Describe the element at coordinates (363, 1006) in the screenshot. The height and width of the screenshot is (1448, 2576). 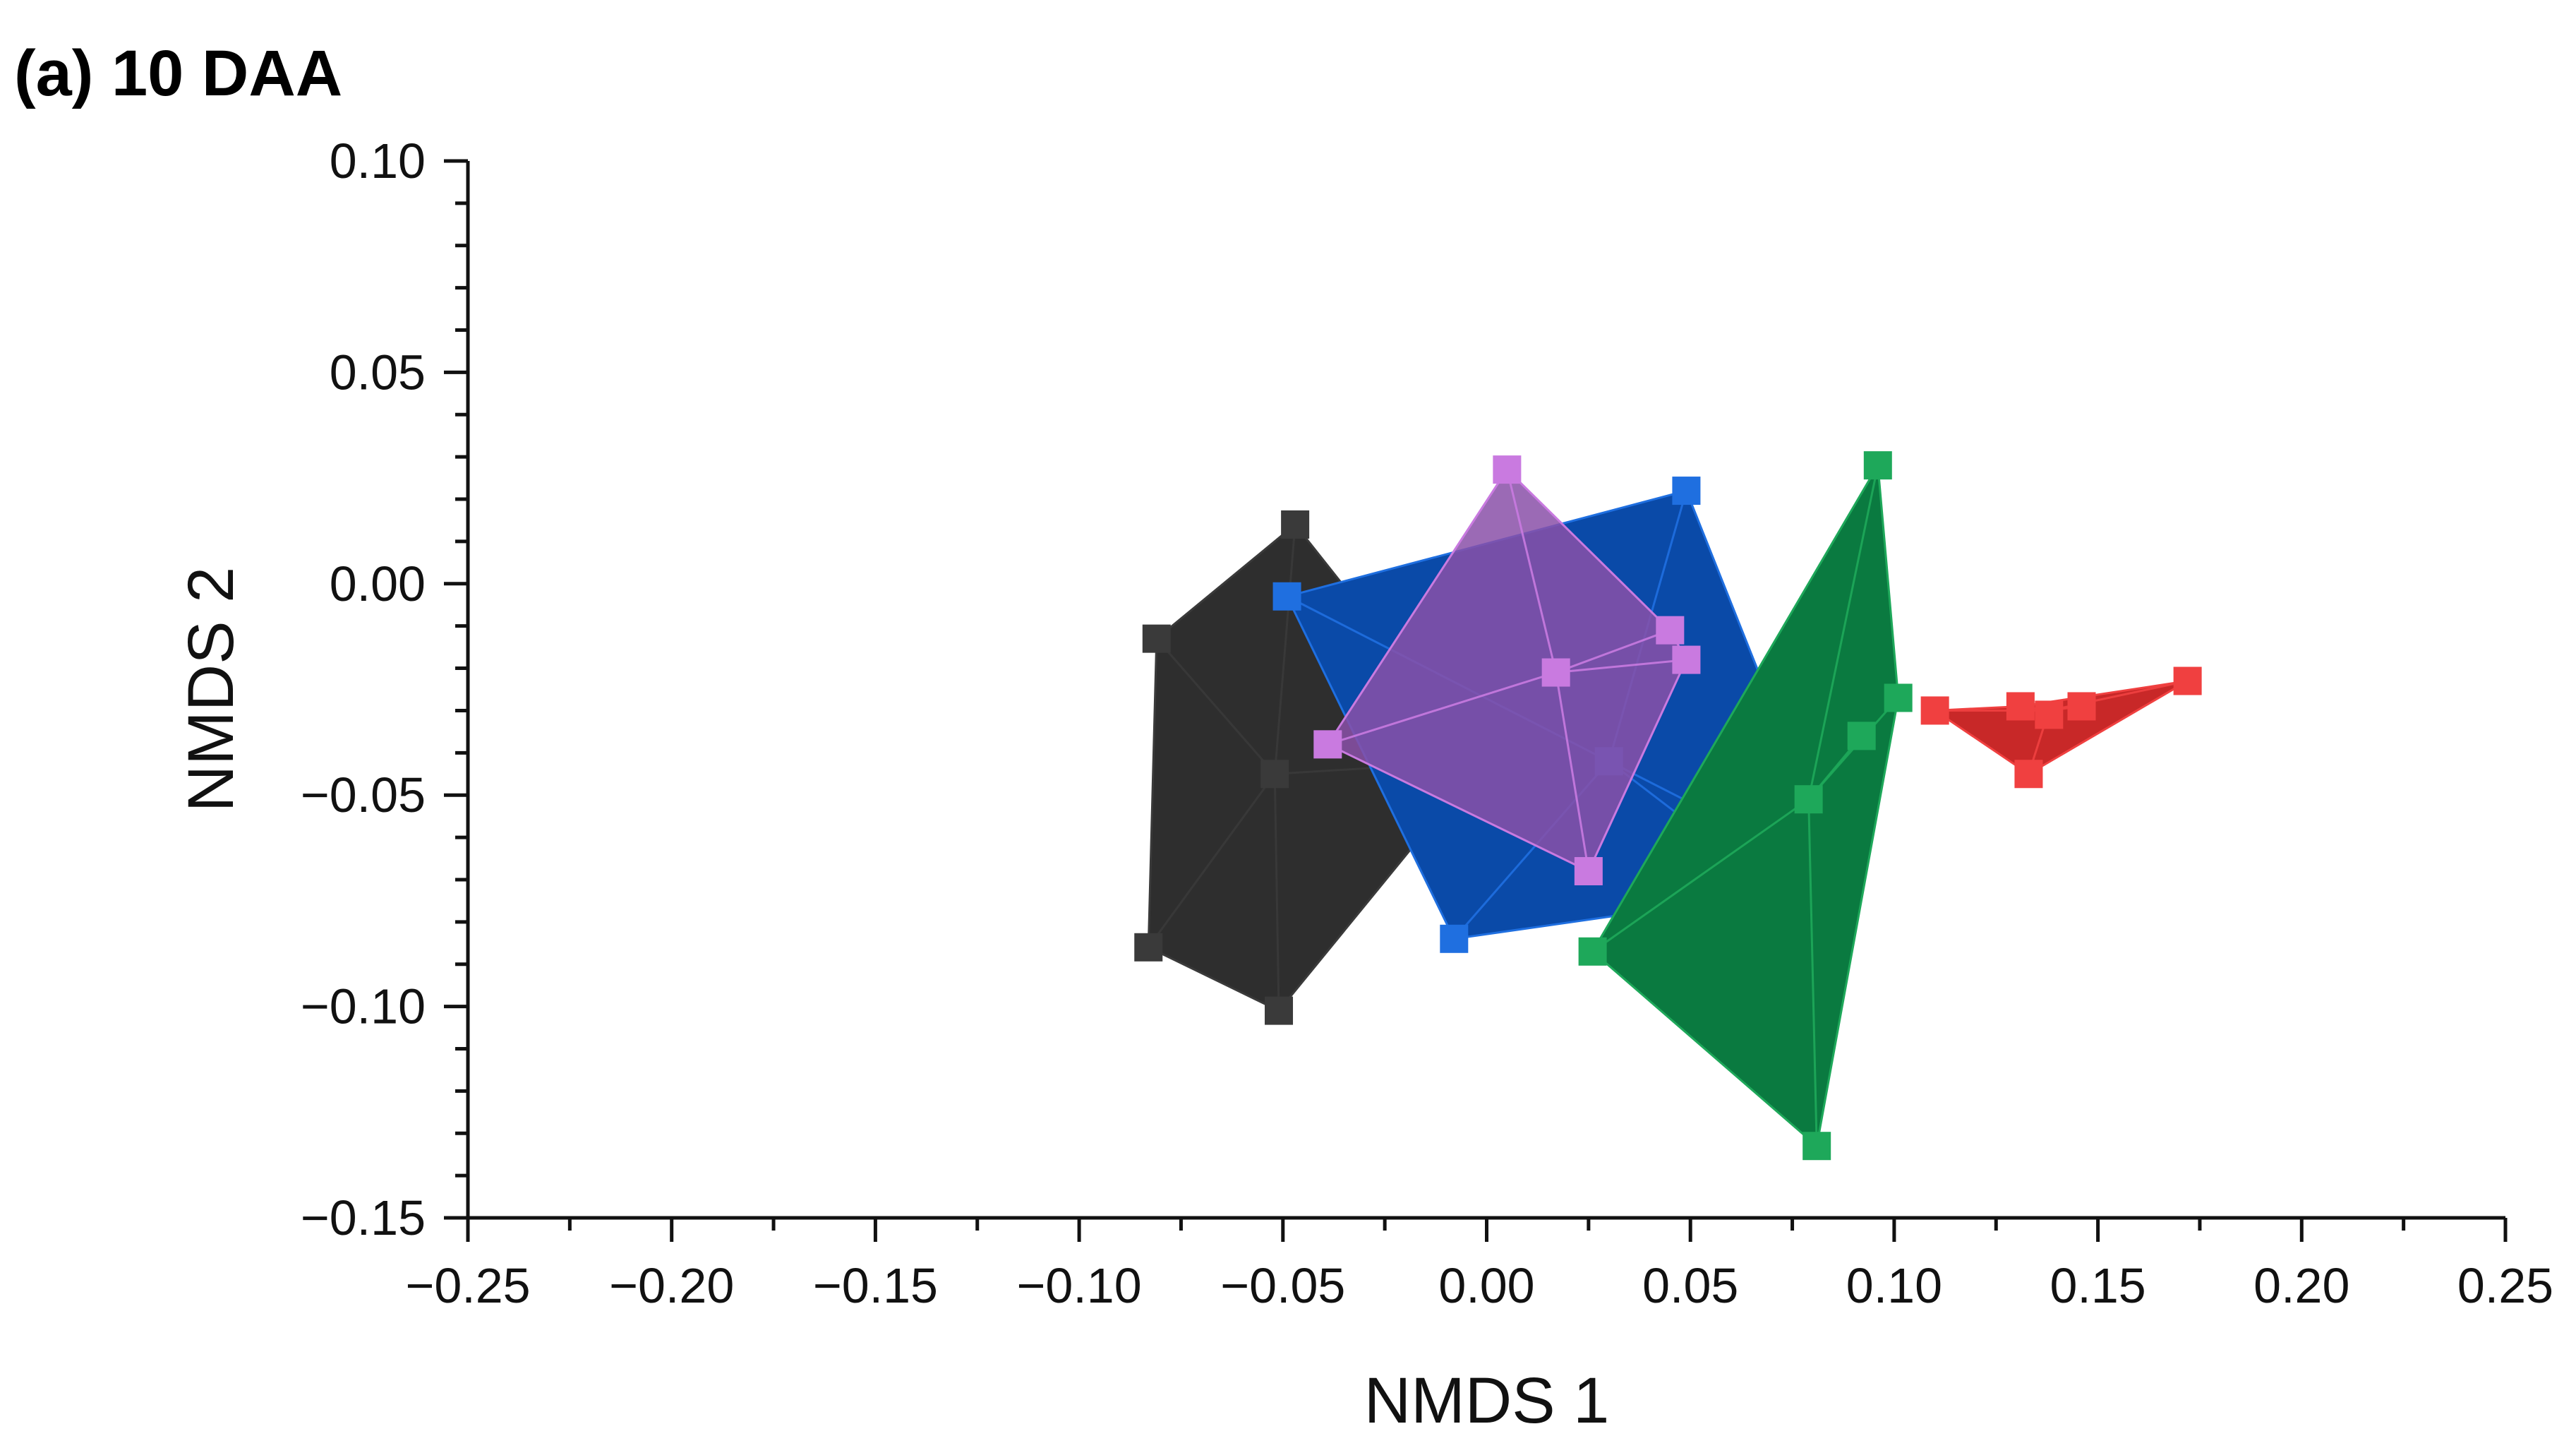
I see `y-tick-label: −0.10` at that location.